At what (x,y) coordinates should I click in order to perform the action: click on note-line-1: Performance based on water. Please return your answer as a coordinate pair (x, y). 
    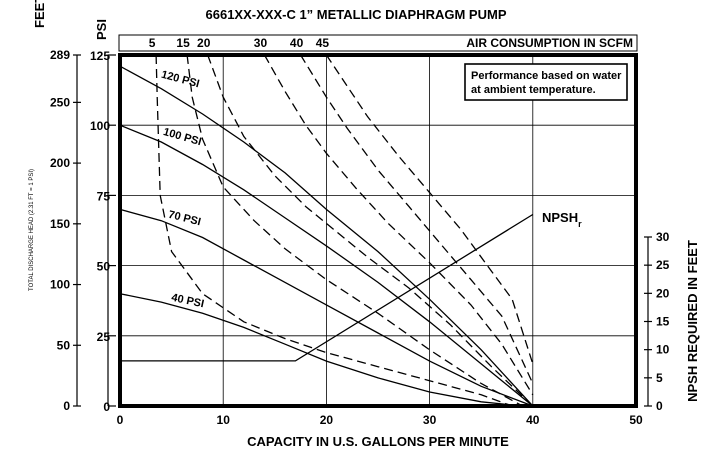
    Looking at the image, I should click on (546, 76).